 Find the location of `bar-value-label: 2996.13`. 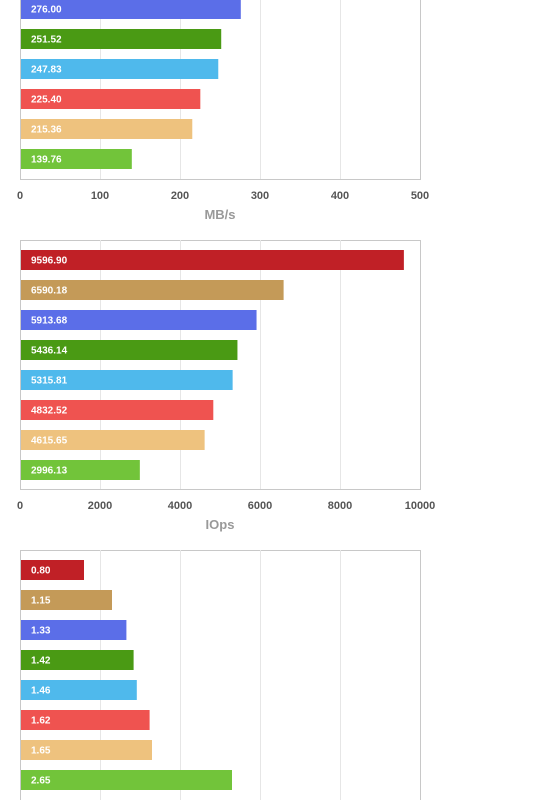

bar-value-label: 2996.13 is located at coordinates (49, 471).